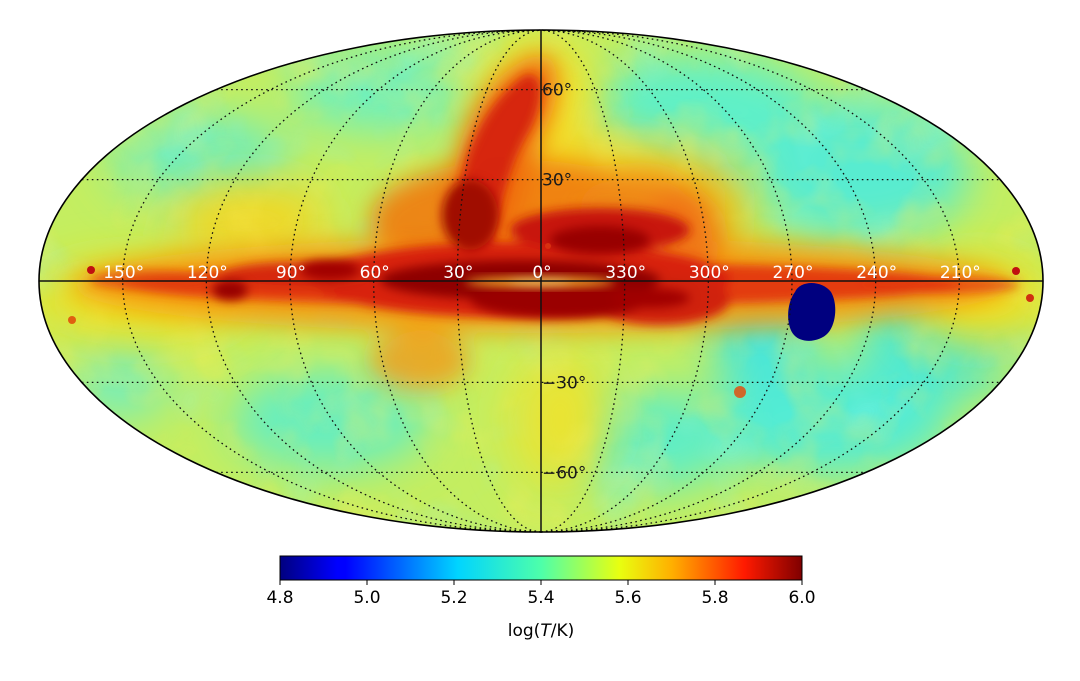  What do you see at coordinates (291, 273) in the screenshot?
I see `longitude-label: 90°` at bounding box center [291, 273].